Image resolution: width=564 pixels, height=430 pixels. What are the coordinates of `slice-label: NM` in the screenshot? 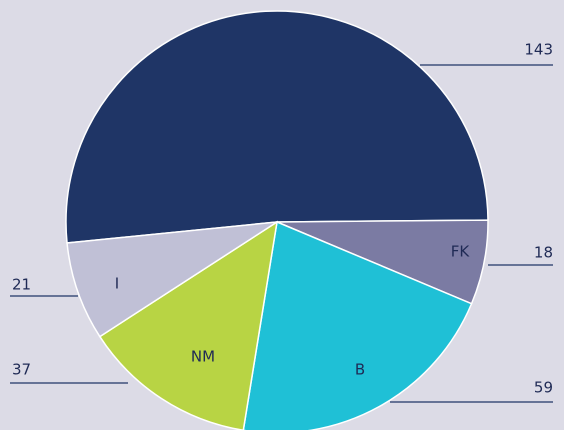 It's located at (203, 357).